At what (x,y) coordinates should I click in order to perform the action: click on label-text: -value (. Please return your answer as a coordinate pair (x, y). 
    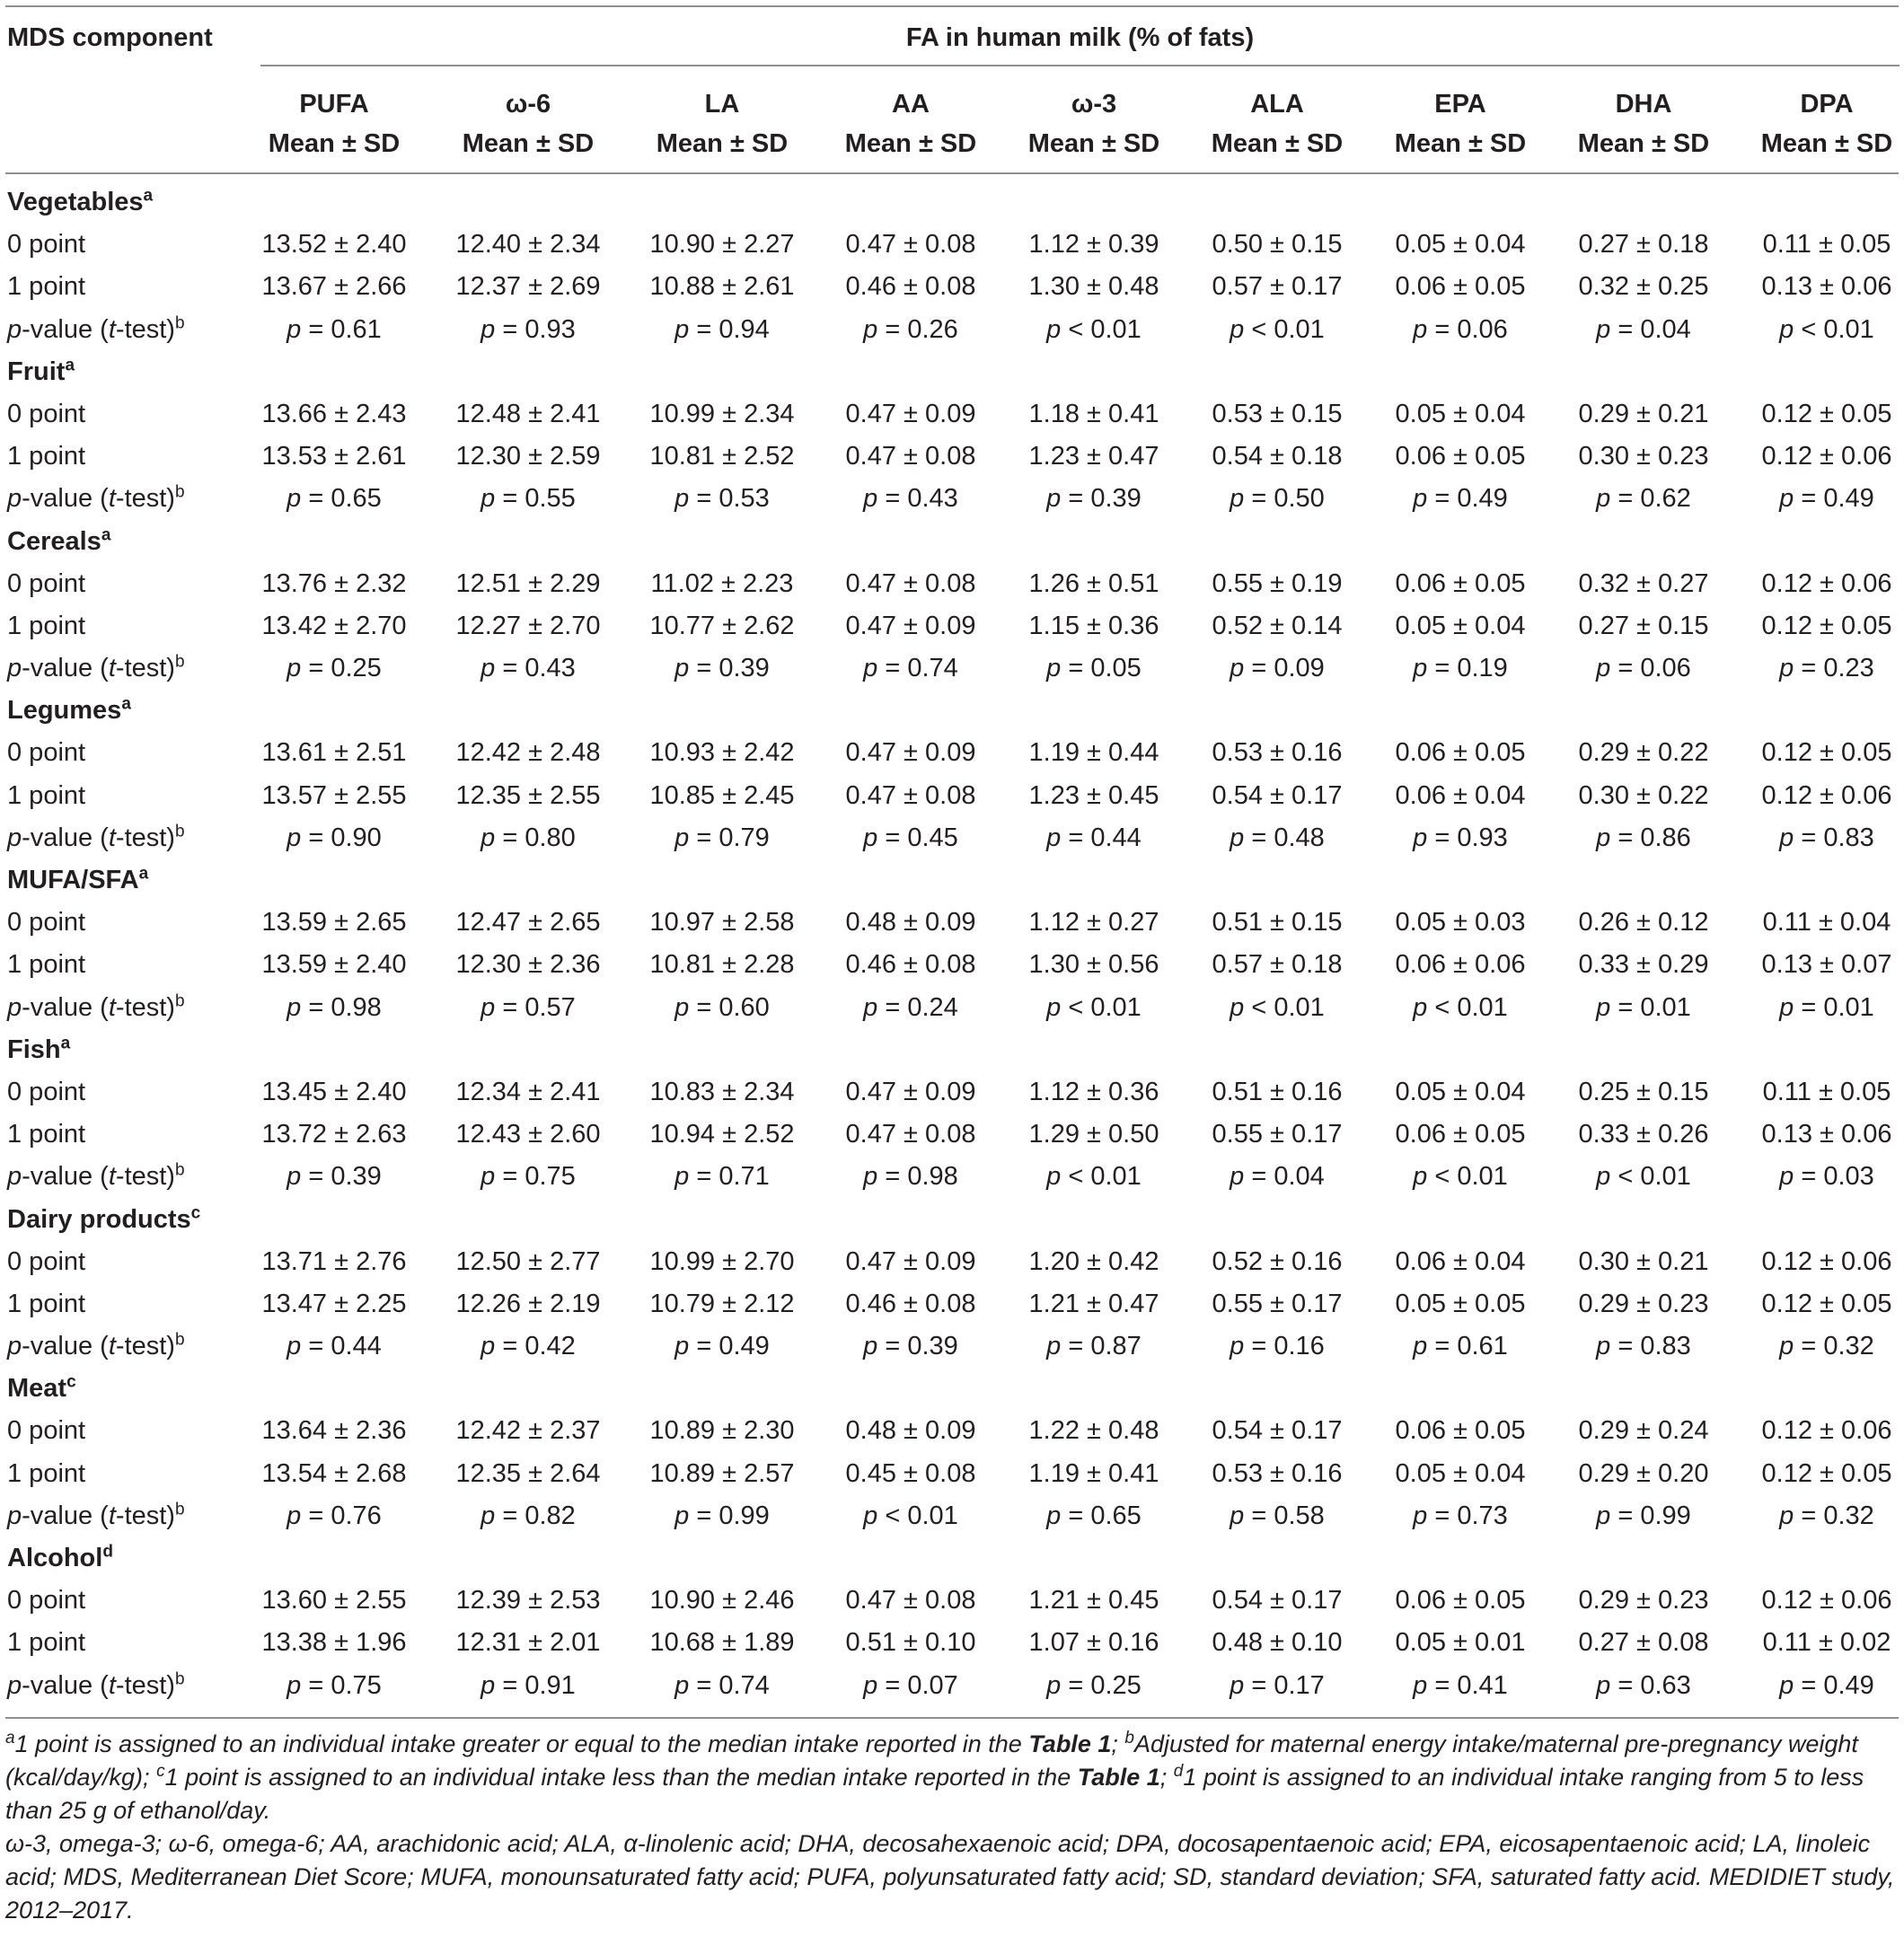
    Looking at the image, I should click on (66, 329).